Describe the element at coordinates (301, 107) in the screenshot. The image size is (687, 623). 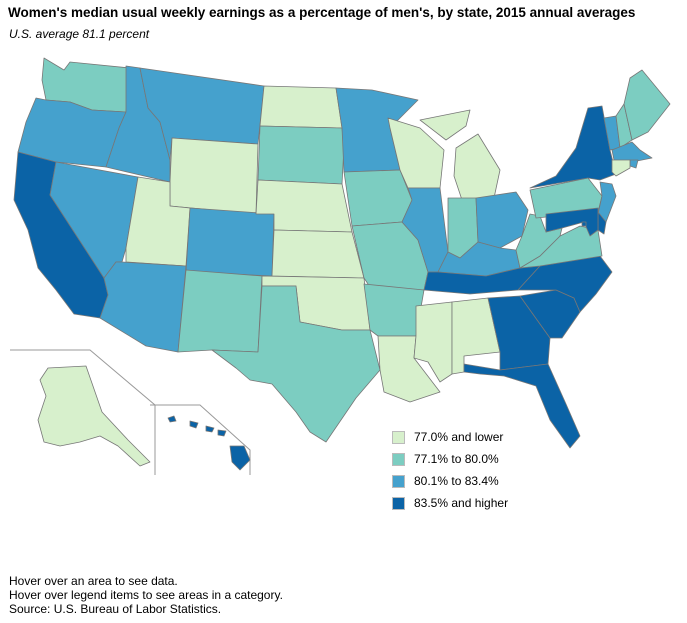
I see `state-ND` at that location.